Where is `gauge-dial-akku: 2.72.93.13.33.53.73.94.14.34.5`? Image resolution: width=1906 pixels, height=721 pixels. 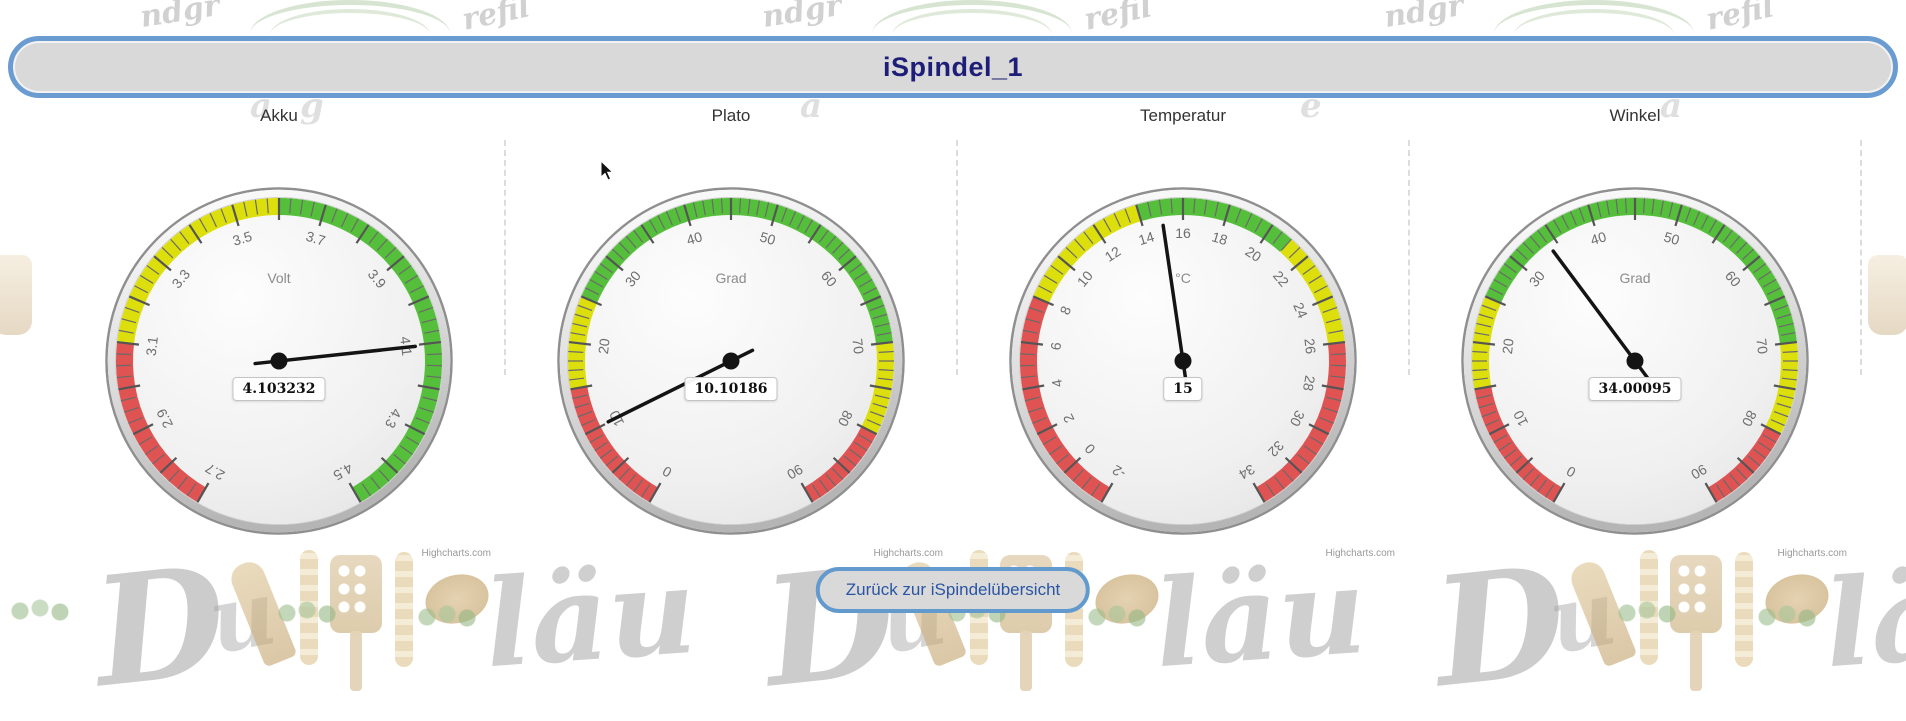
gauge-dial-akku: 2.72.93.13.33.53.73.94.14.34.5 is located at coordinates (279, 361).